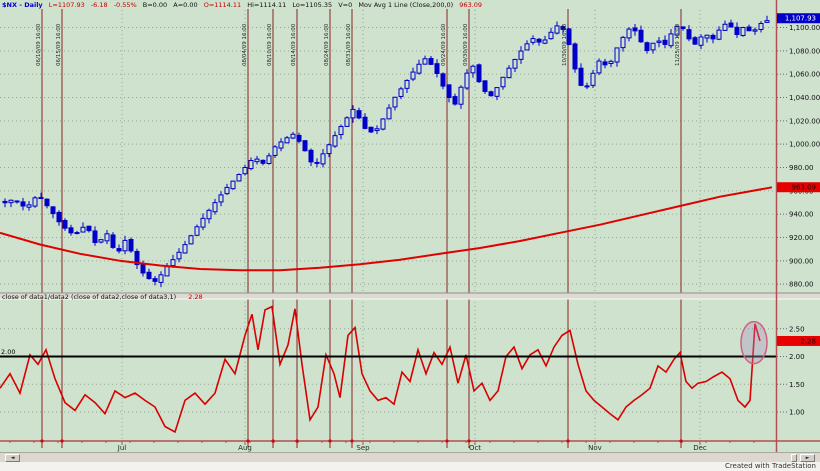  Describe the element at coordinates (801, 238) in the screenshot. I see `svg-text: 920.00` at that location.